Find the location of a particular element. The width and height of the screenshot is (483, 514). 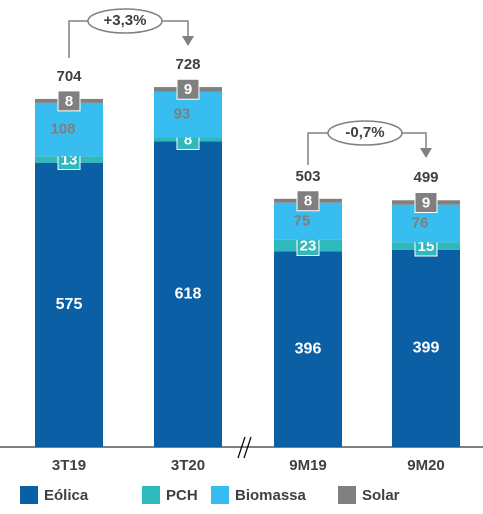

legend-label: Eólica is located at coordinates (66, 495).